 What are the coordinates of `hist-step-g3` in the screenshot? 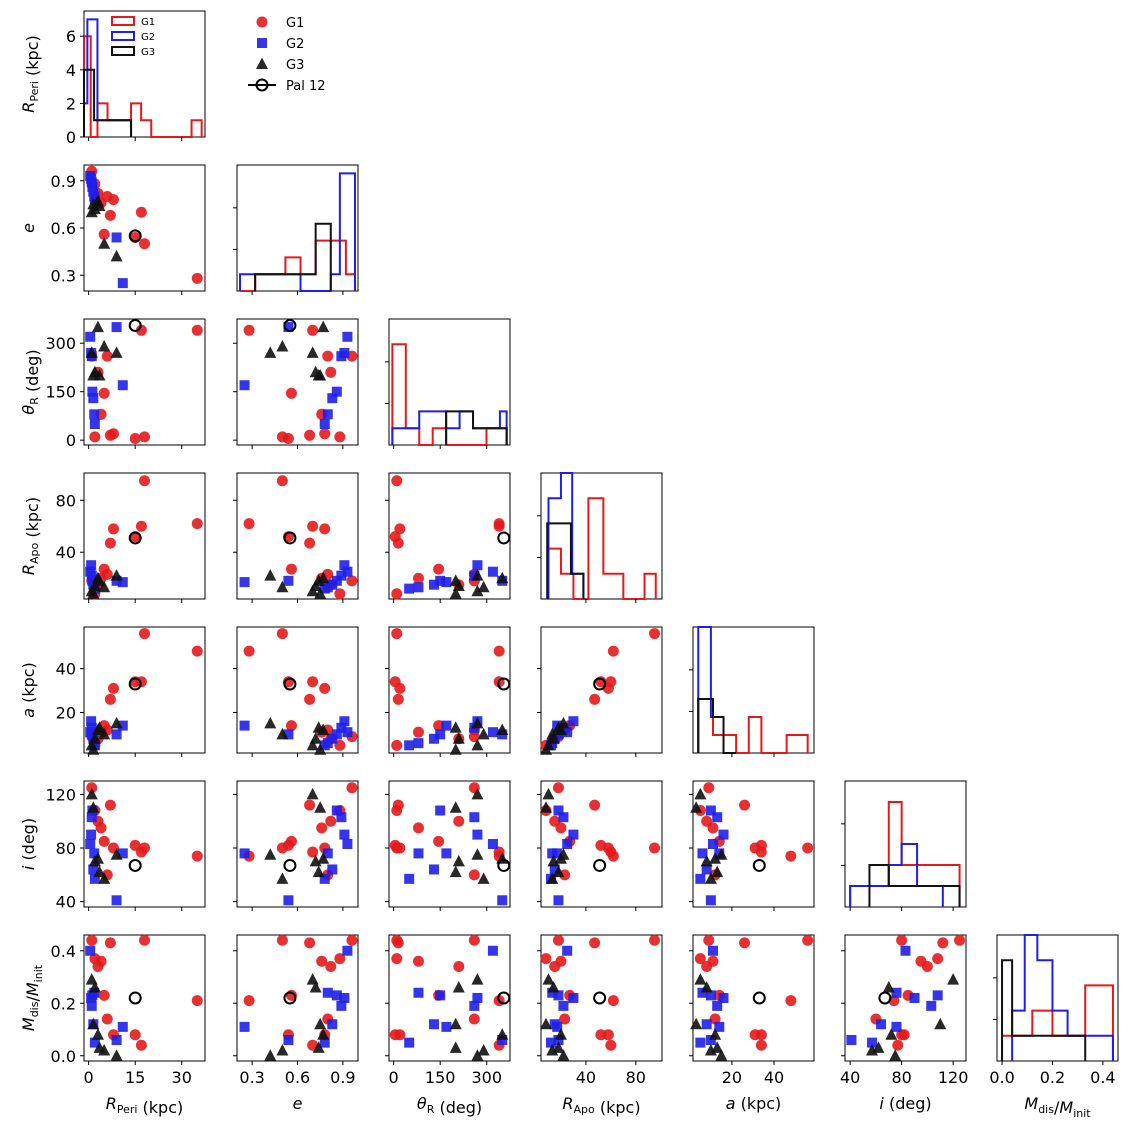 It's located at (1044, 1010).